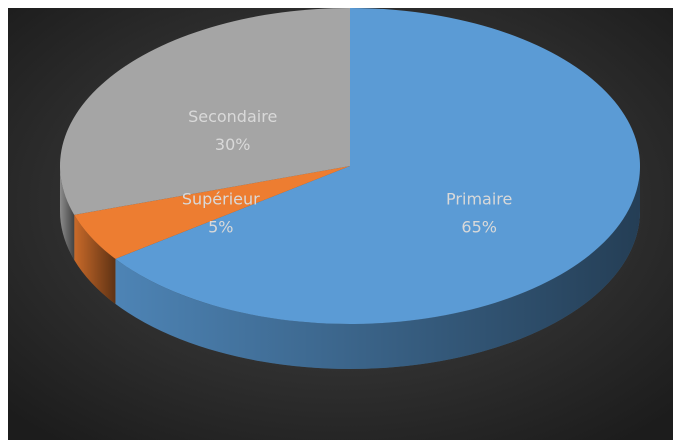  I want to click on slice, so click(212, 212).